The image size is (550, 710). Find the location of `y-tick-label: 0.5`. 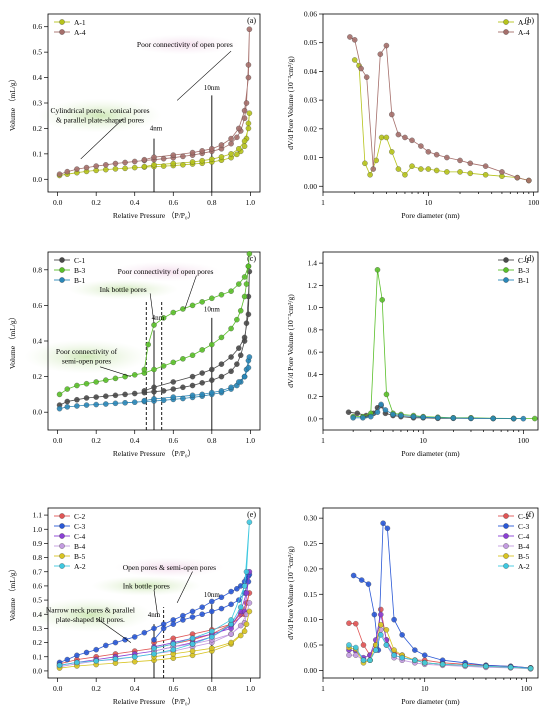

y-tick-label: 0.5 is located at coordinates (38, 600).